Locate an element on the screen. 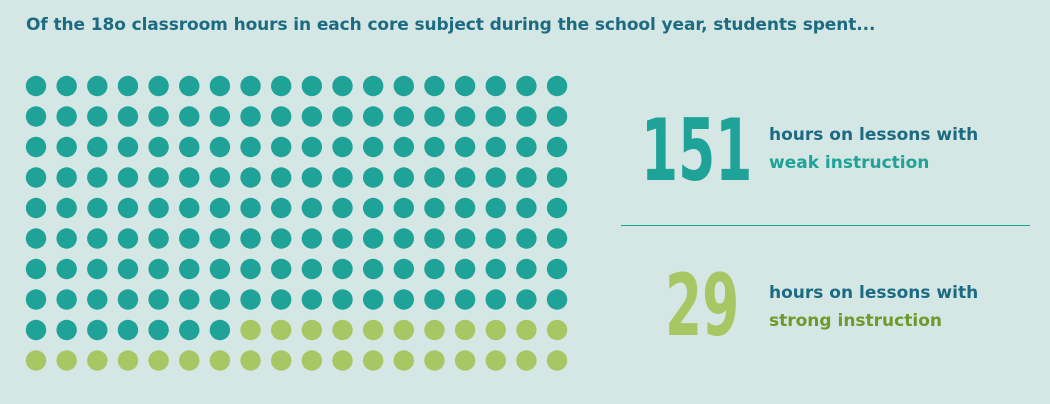 The image size is (1050, 404). weak-hours-label-line2: weak instruction is located at coordinates (849, 163).